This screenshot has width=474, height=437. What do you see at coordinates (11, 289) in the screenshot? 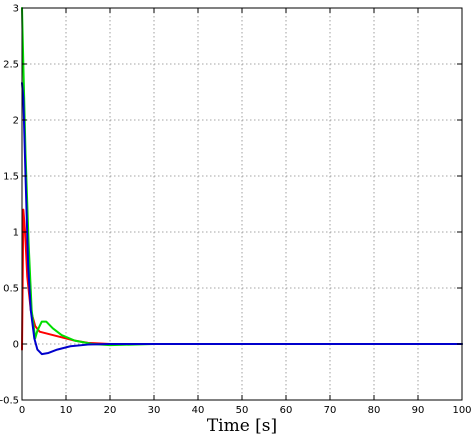
I see `y-tick-label: 0.5` at bounding box center [11, 289].